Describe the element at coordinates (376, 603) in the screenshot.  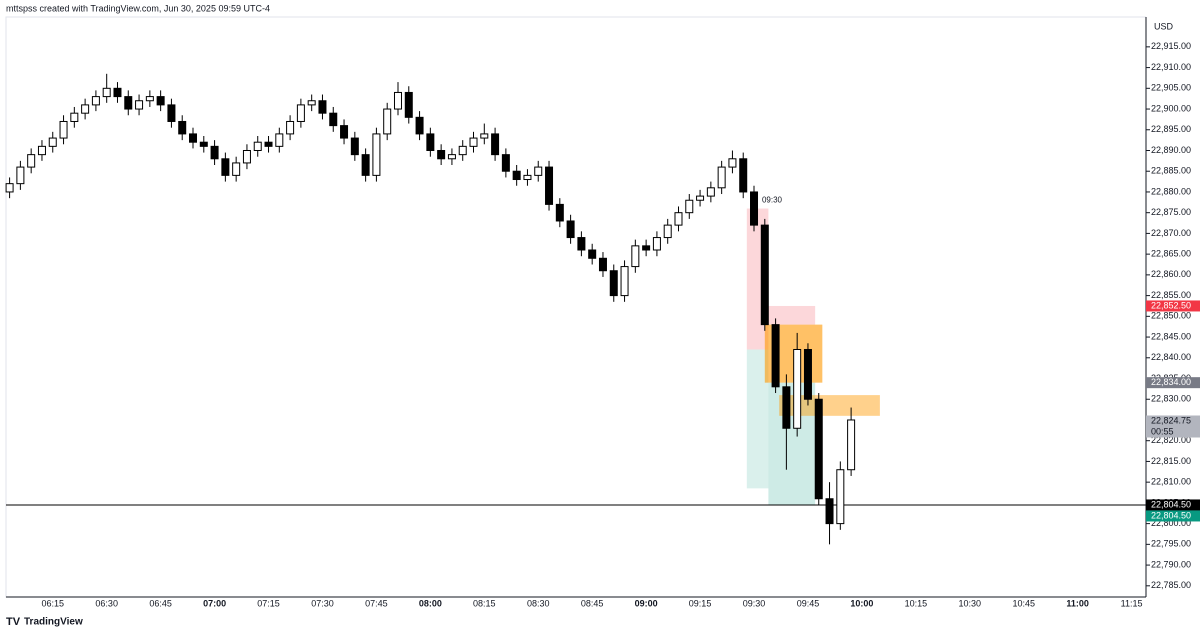
I see `x-tick-label: 07:45` at that location.